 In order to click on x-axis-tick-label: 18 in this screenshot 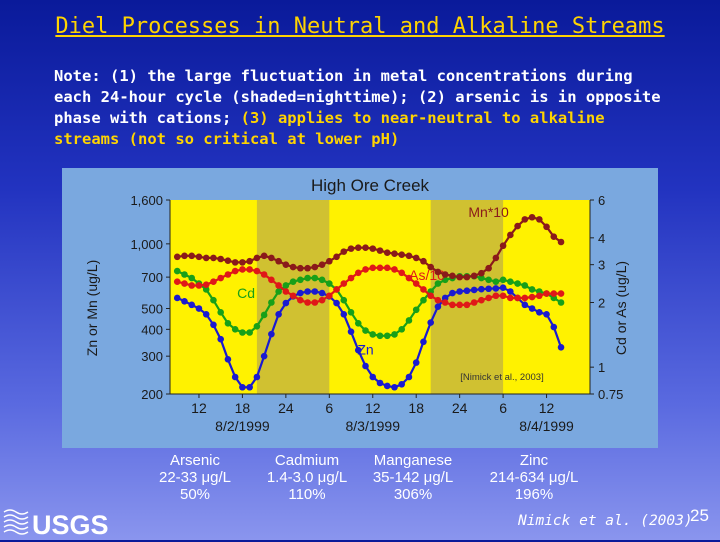, I will do `click(243, 408)`.